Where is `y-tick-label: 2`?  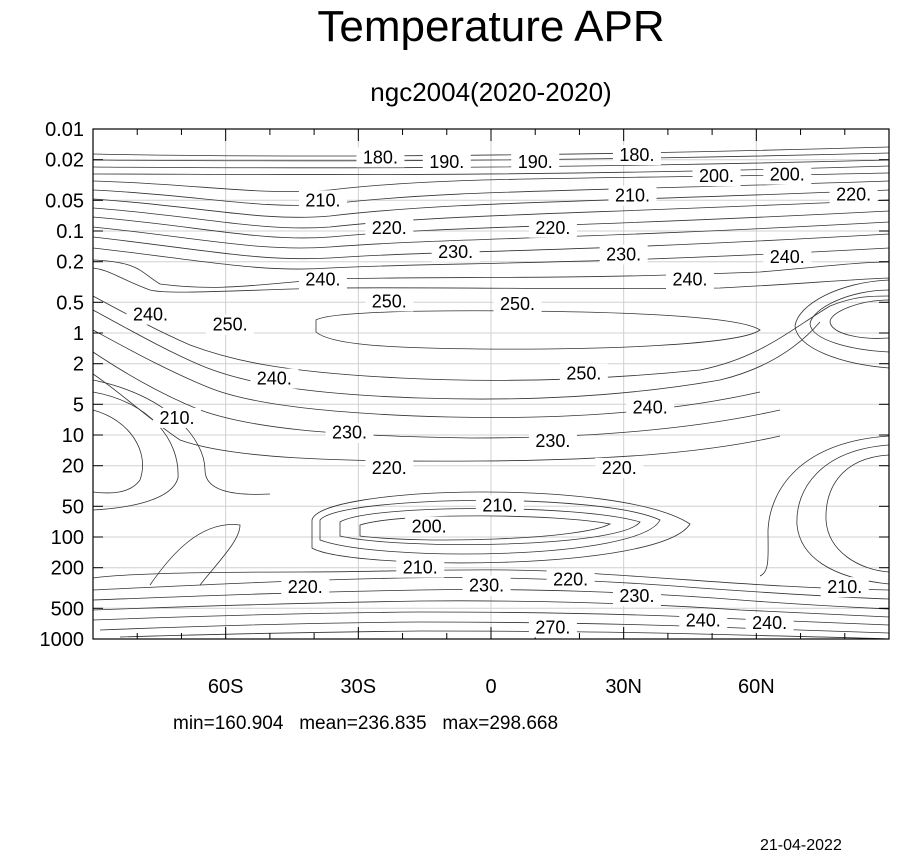
y-tick-label: 2 is located at coordinates (78, 365).